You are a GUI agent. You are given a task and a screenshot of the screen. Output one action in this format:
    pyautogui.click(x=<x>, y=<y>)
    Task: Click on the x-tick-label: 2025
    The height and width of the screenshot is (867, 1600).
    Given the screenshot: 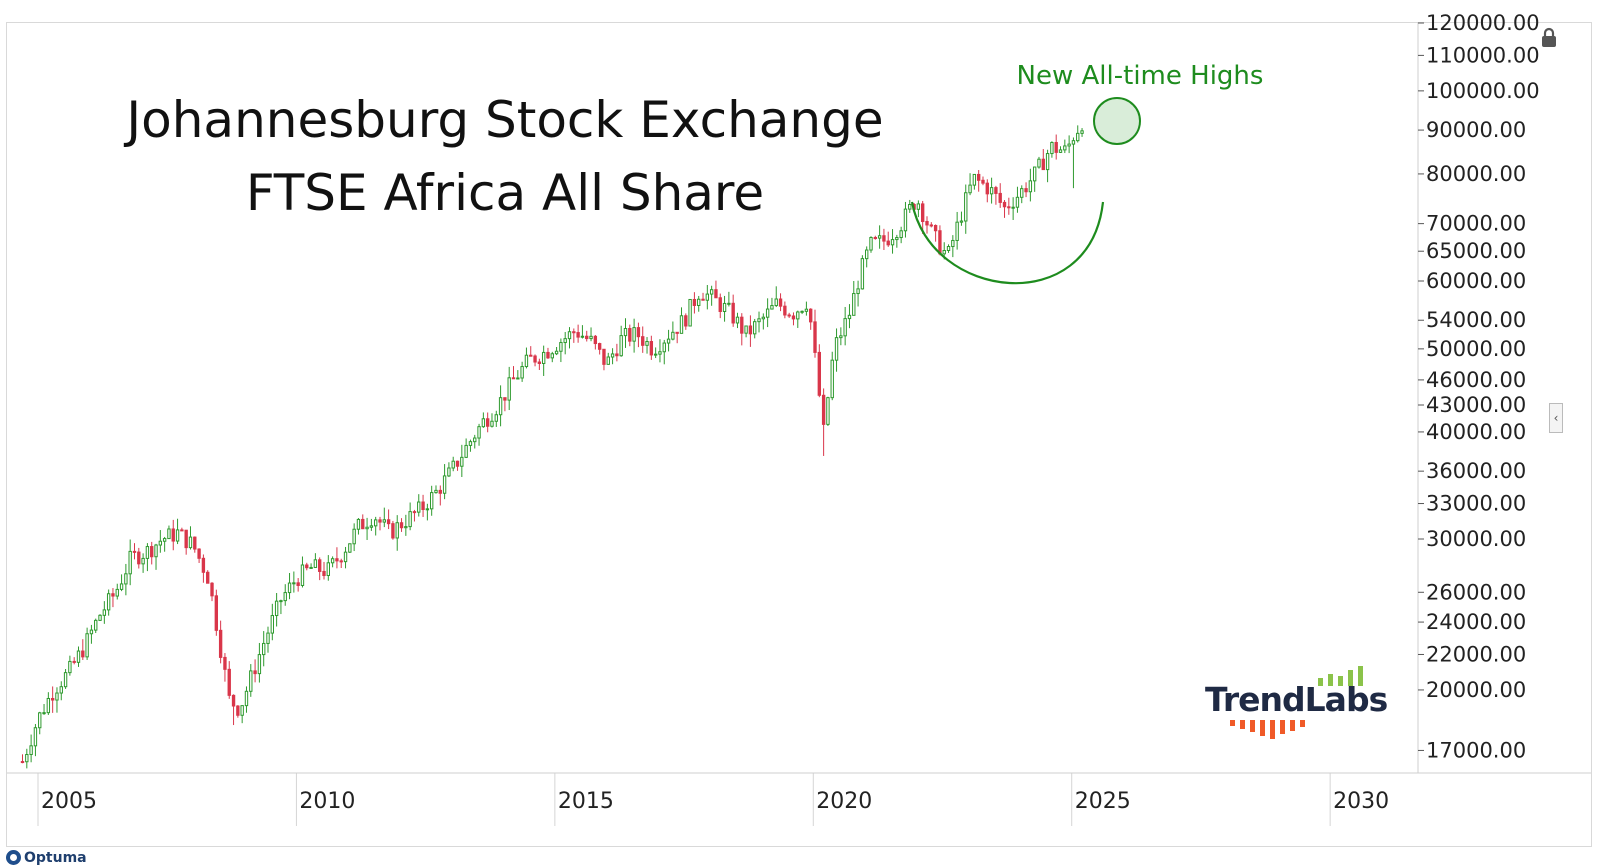 What is the action you would take?
    pyautogui.click(x=1103, y=801)
    